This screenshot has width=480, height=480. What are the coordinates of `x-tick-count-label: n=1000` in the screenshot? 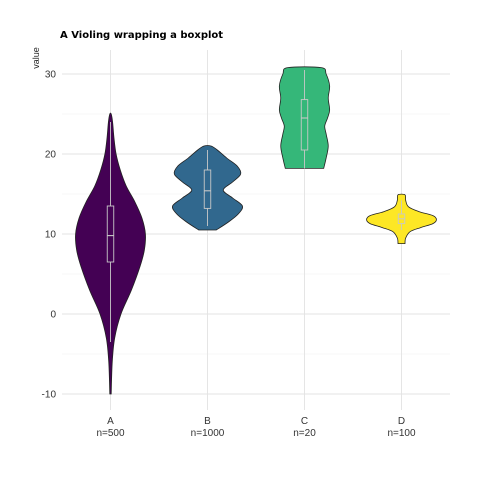 It's located at (208, 433).